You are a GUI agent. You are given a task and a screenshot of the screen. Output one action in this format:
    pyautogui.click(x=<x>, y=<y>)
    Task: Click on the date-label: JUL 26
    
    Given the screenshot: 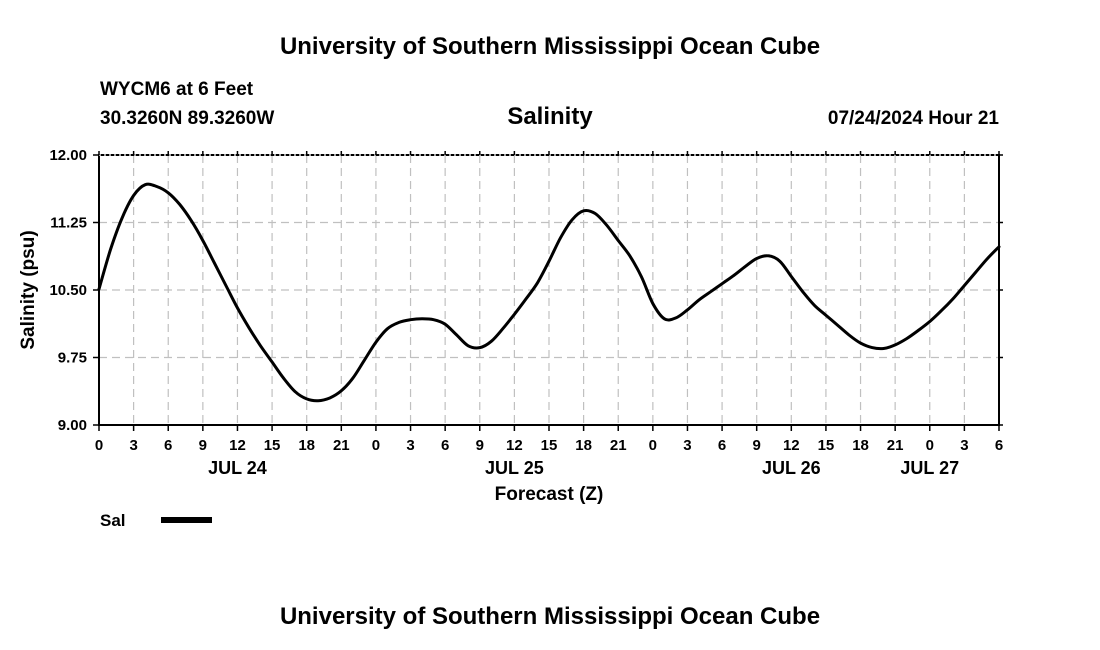 What is the action you would take?
    pyautogui.click(x=791, y=468)
    